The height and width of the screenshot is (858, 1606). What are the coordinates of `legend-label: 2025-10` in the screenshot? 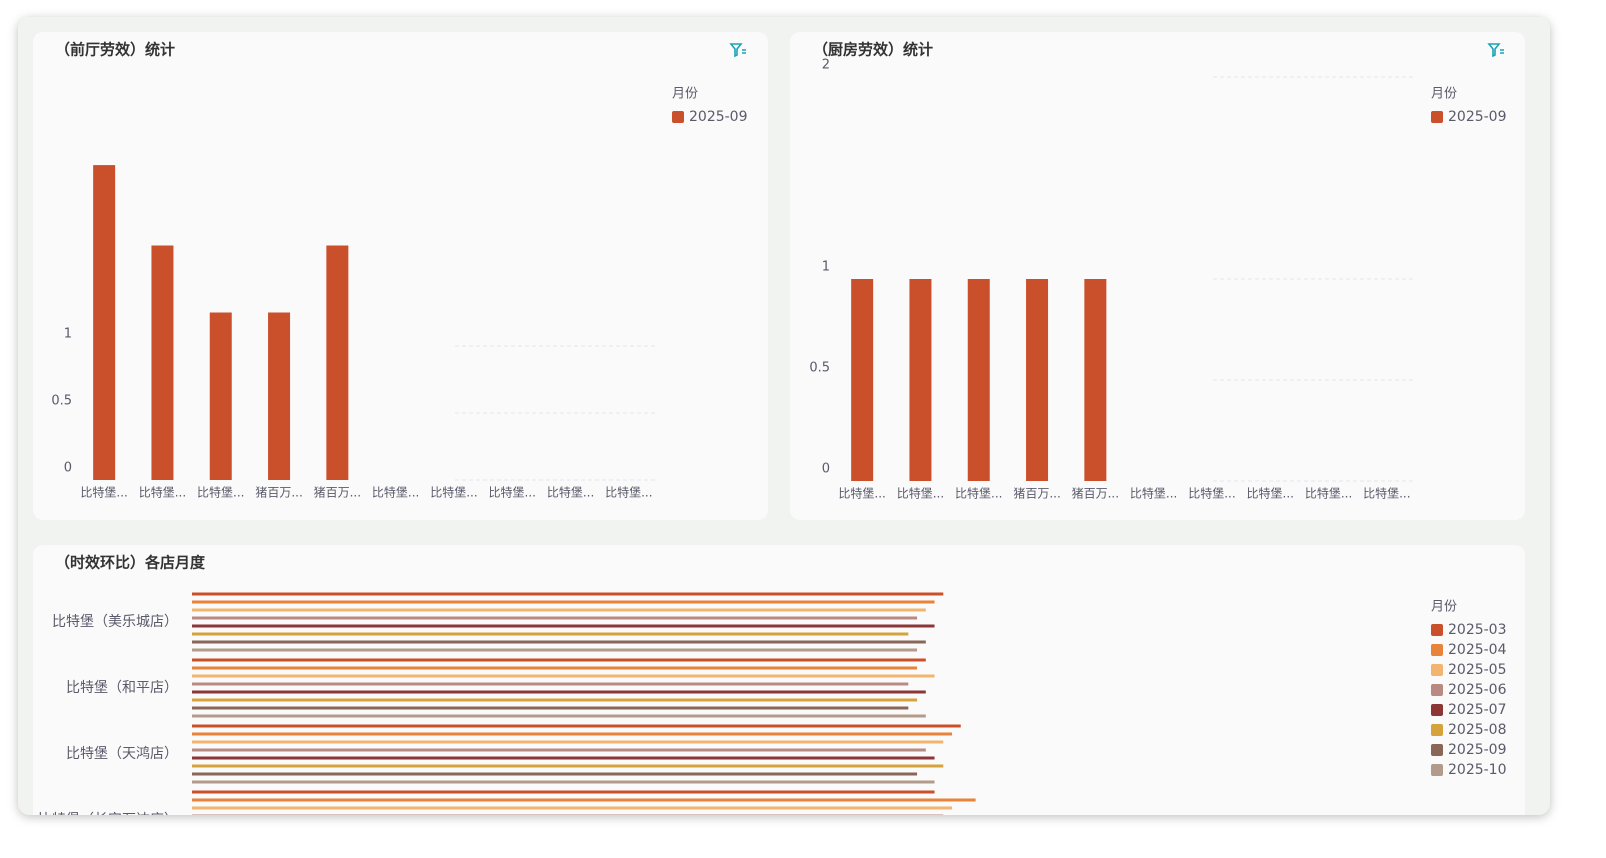 It's located at (1477, 770).